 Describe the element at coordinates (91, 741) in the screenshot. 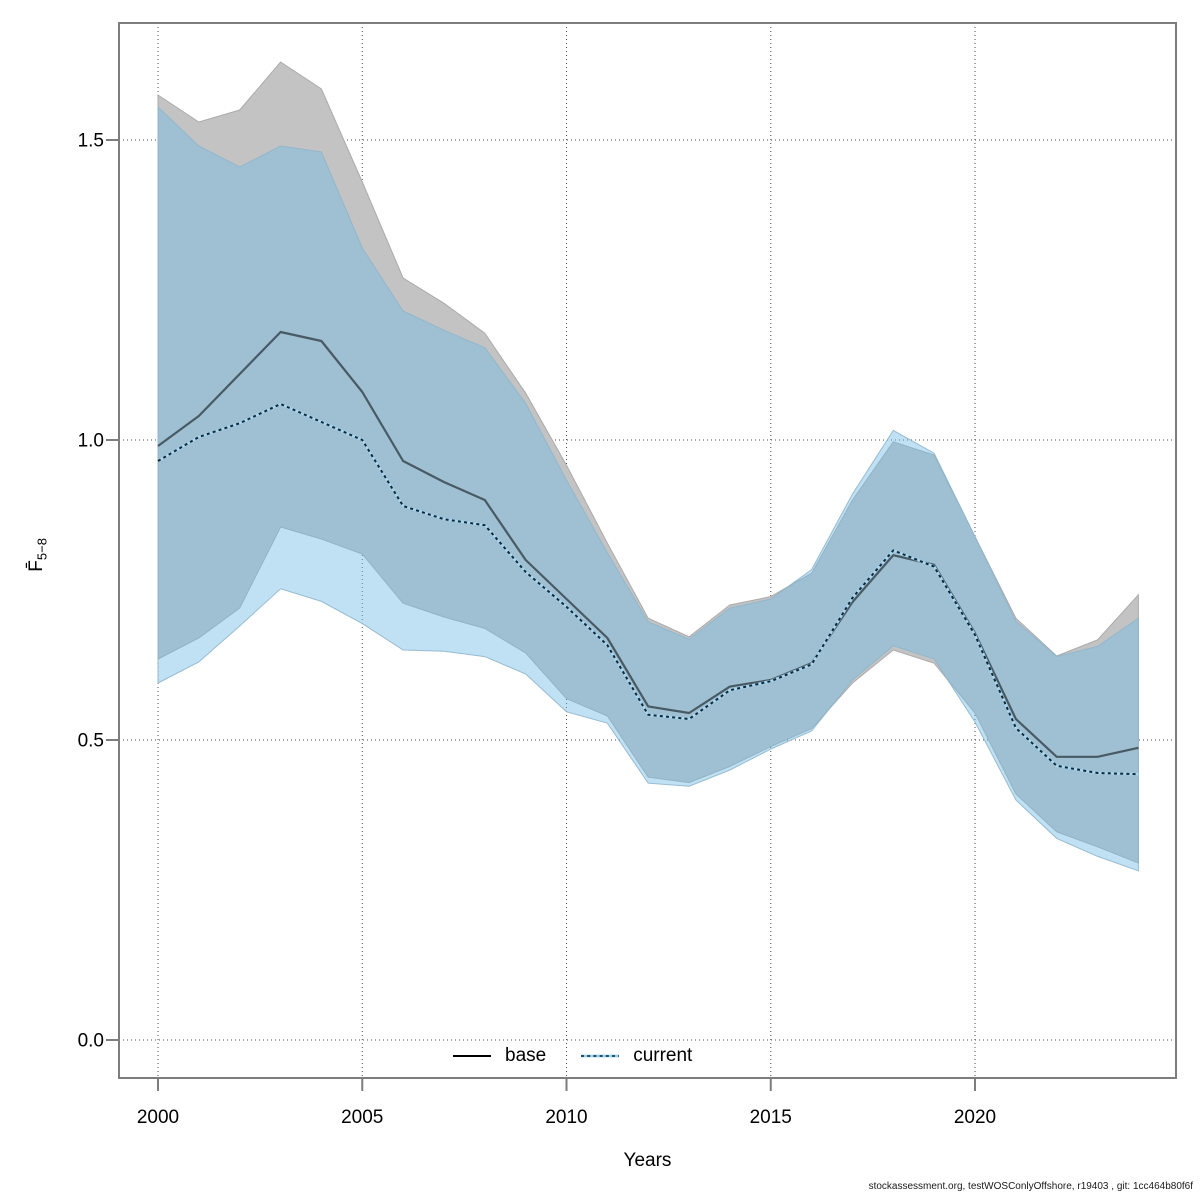

I see `y-tick-label: 0.5` at that location.